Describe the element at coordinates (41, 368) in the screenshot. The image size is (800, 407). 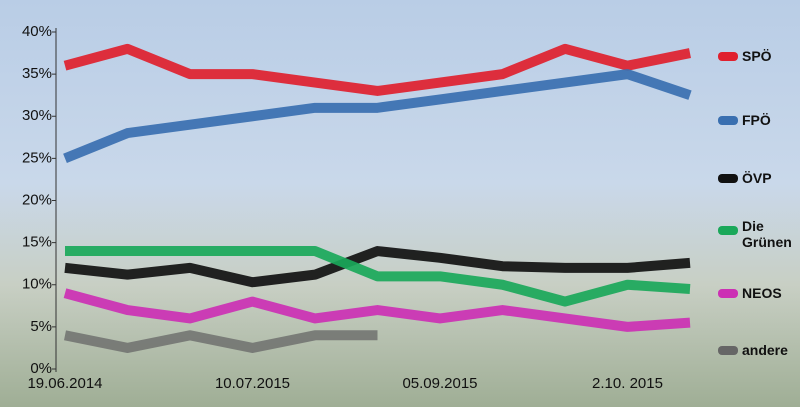
I see `y-tick-label: 0%` at that location.